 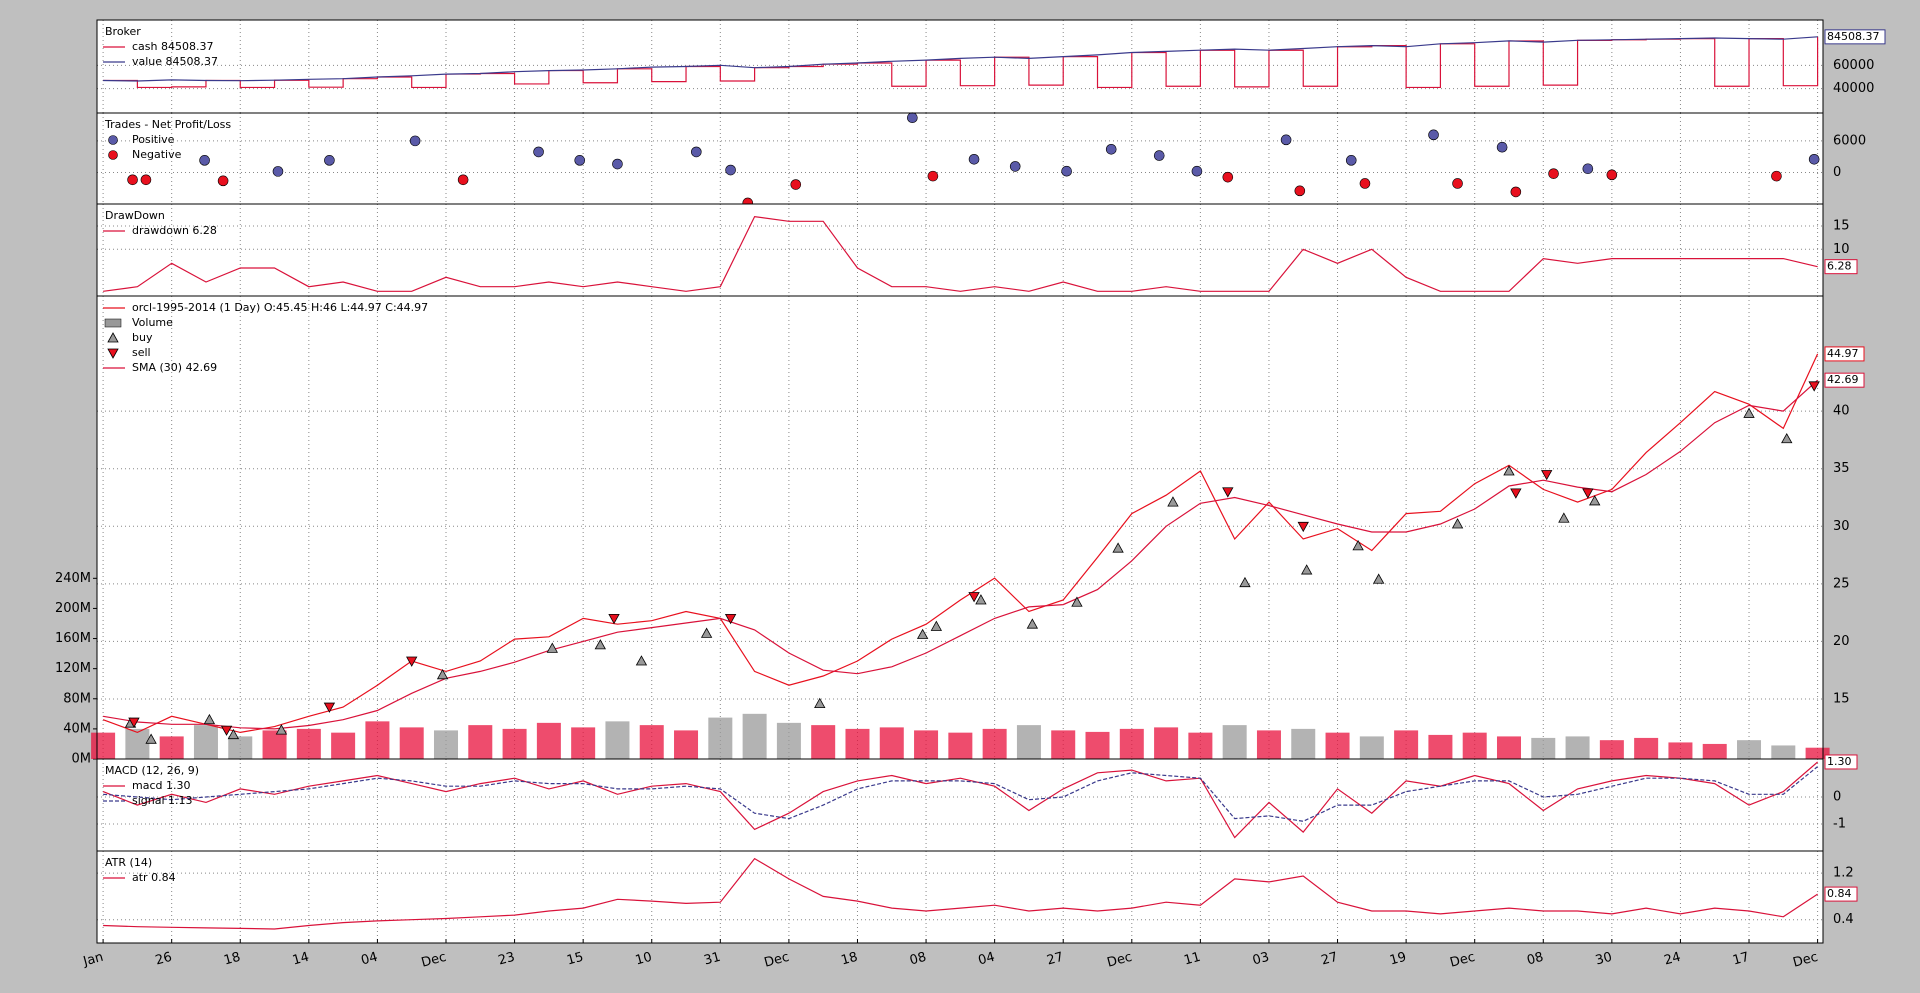 What do you see at coordinates (644, 959) in the screenshot?
I see `x-tick-label: 10` at bounding box center [644, 959].